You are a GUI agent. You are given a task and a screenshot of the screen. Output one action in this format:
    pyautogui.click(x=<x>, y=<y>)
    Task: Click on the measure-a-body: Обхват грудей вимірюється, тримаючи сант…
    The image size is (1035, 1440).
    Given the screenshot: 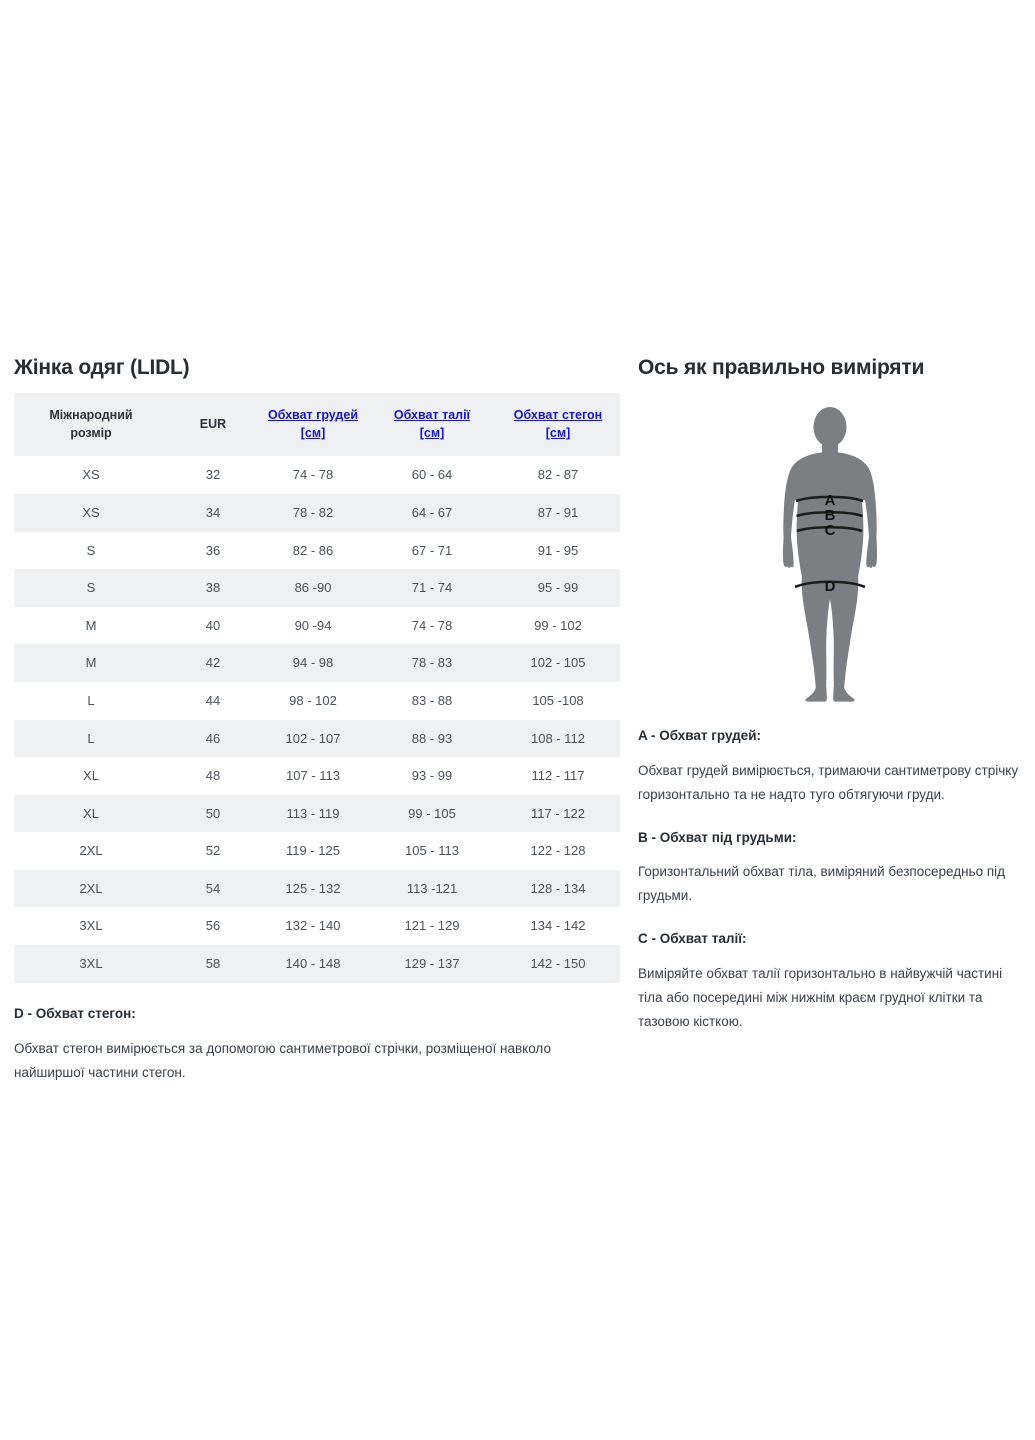 What is the action you would take?
    pyautogui.click(x=828, y=782)
    